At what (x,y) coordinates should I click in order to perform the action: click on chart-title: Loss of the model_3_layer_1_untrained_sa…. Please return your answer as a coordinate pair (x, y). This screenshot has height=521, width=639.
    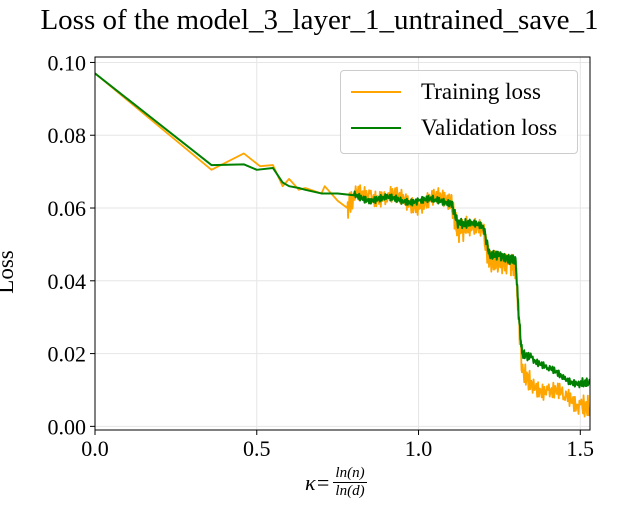
    Looking at the image, I should click on (319, 20).